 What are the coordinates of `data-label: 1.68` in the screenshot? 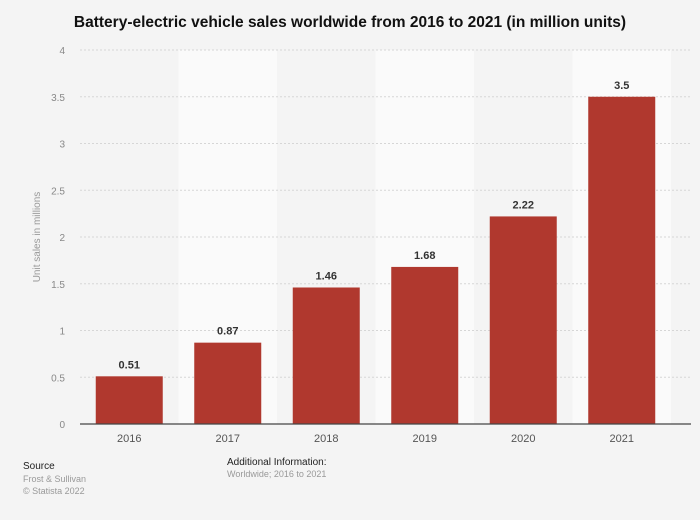 It's located at (424, 256).